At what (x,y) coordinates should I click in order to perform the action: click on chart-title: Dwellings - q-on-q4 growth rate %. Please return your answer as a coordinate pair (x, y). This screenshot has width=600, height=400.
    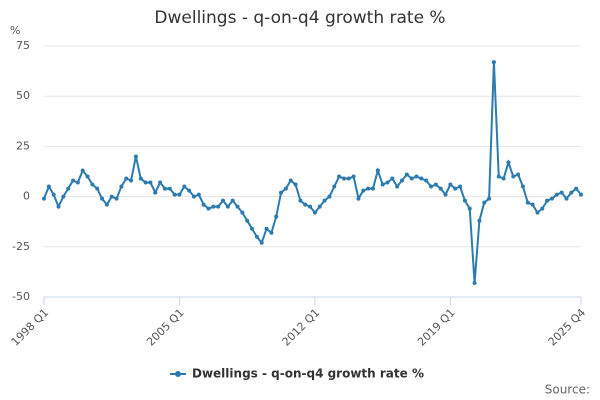
    Looking at the image, I should click on (299, 18).